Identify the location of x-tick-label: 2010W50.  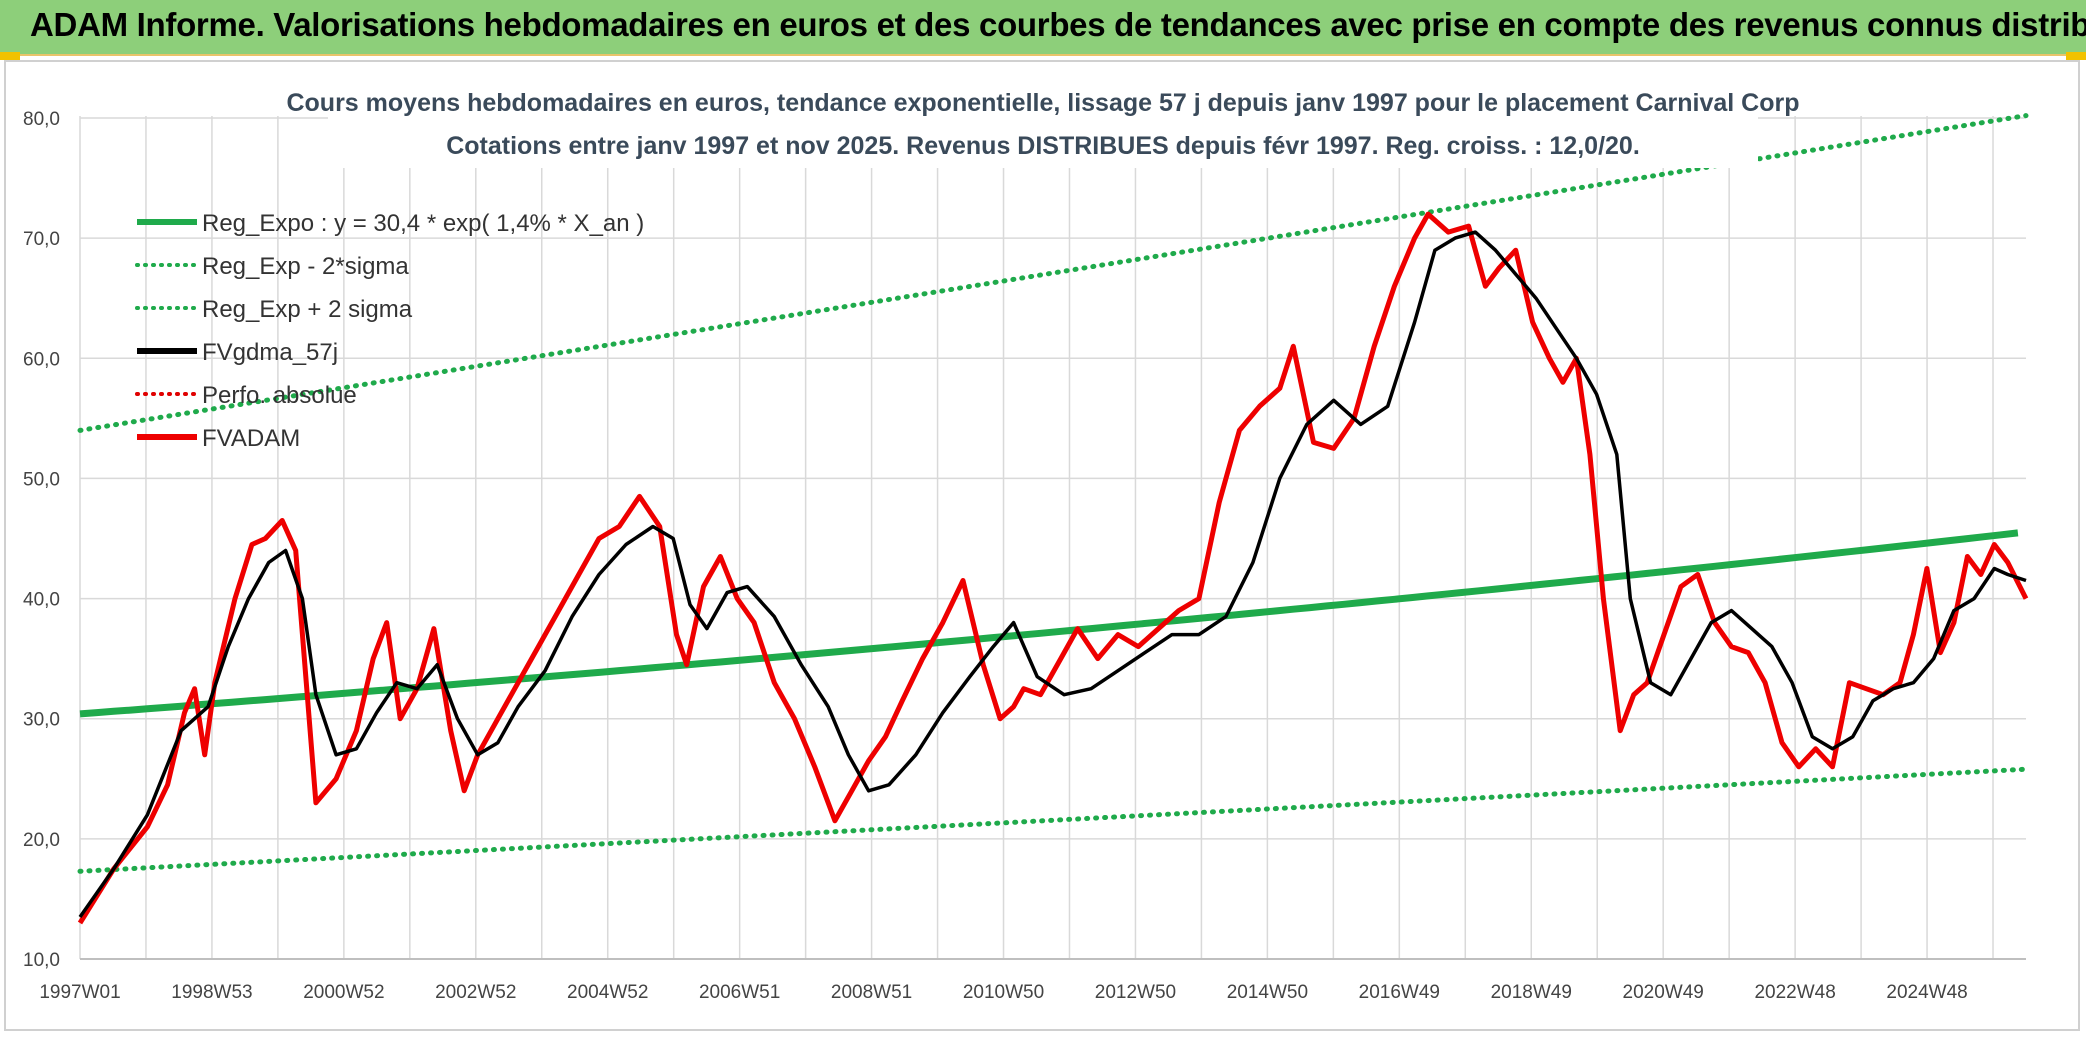
(1003, 992).